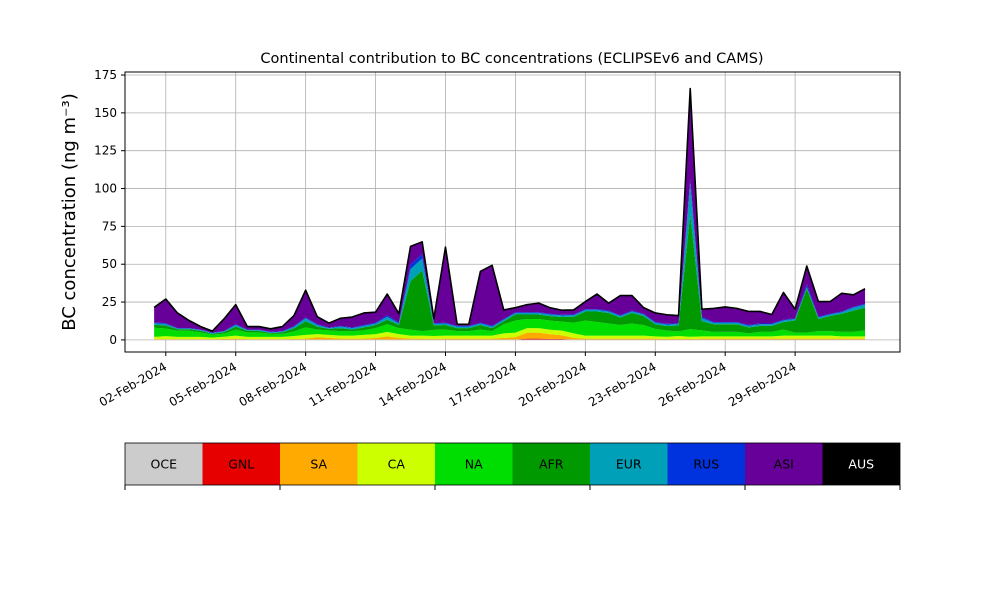 The height and width of the screenshot is (600, 1000). Describe the element at coordinates (342, 384) in the screenshot. I see `x-tick-label: 11-Feb-2024` at that location.